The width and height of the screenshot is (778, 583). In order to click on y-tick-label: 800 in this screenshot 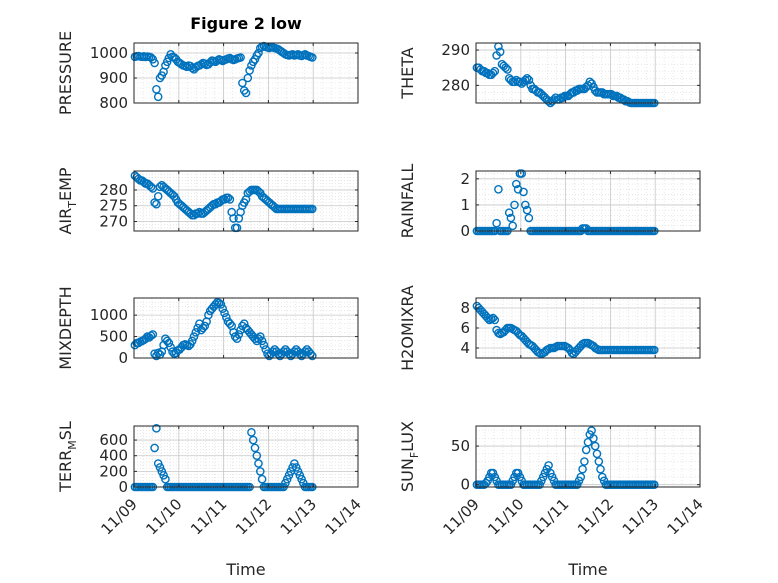, I will do `click(113, 103)`.